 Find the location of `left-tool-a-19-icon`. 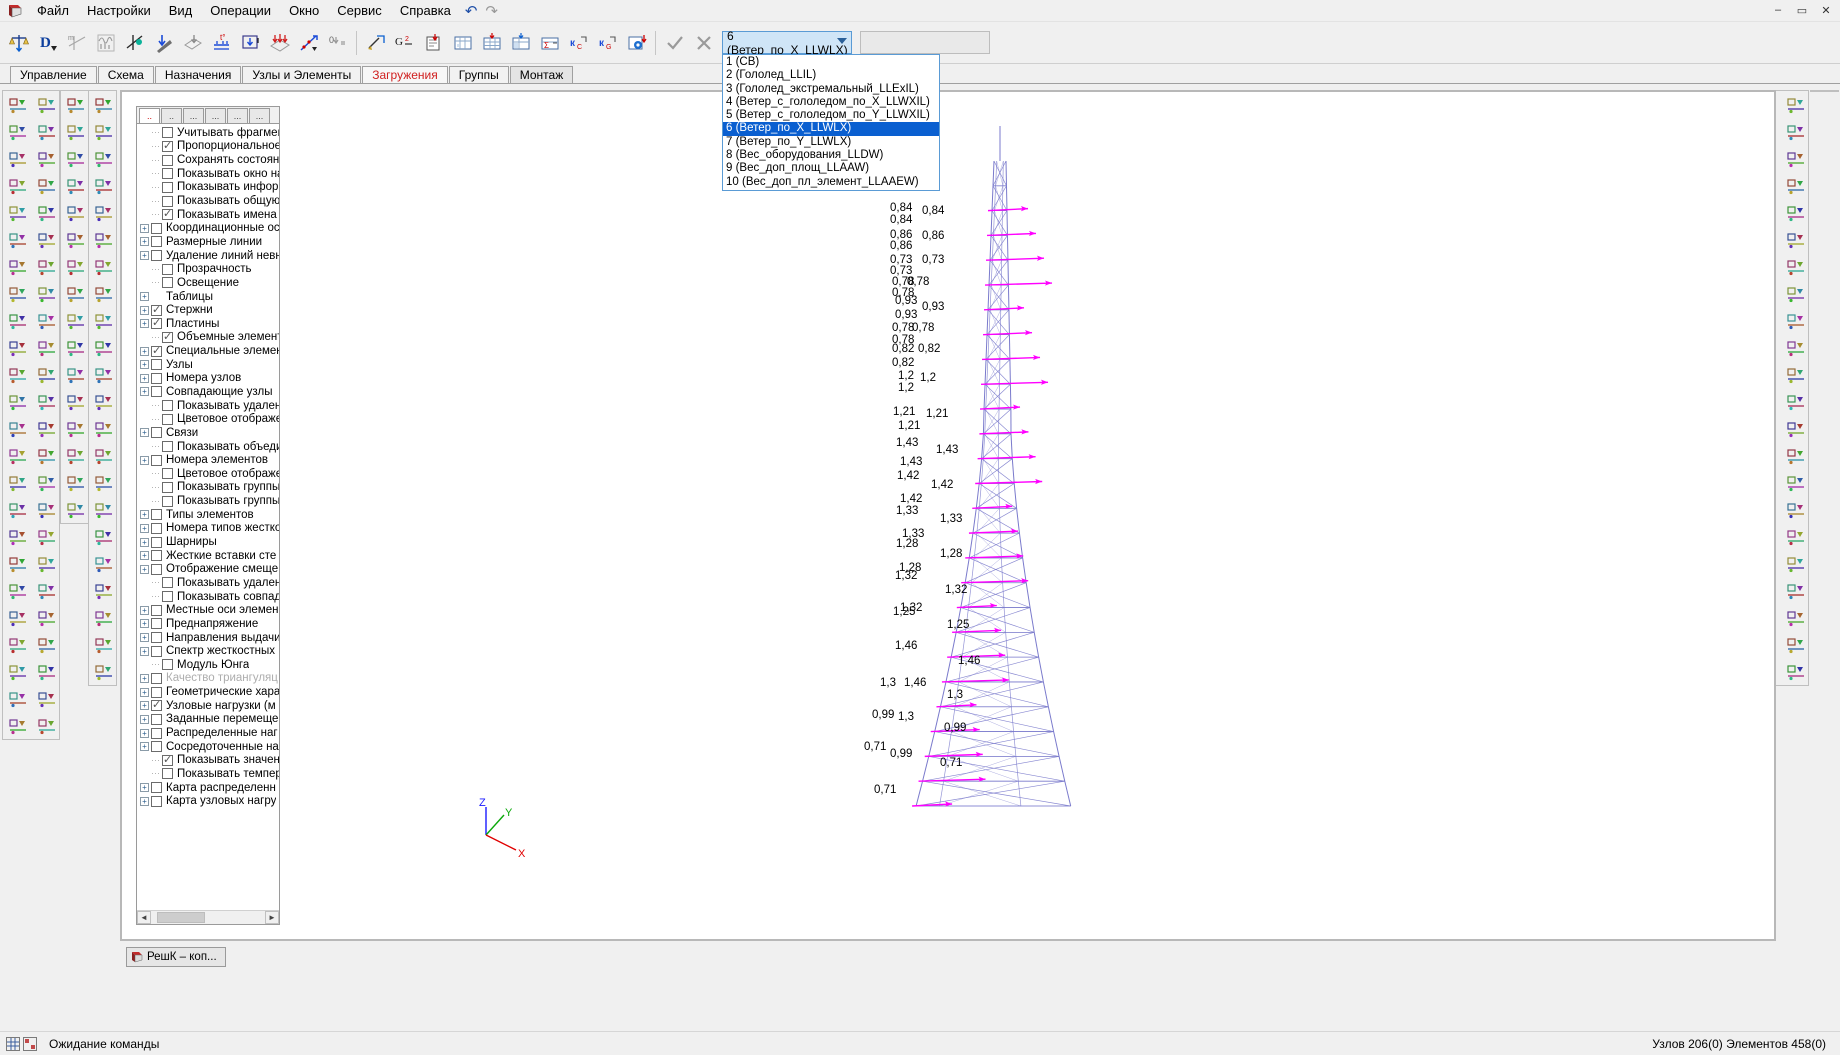

left-tool-a-19-icon is located at coordinates (46, 347).